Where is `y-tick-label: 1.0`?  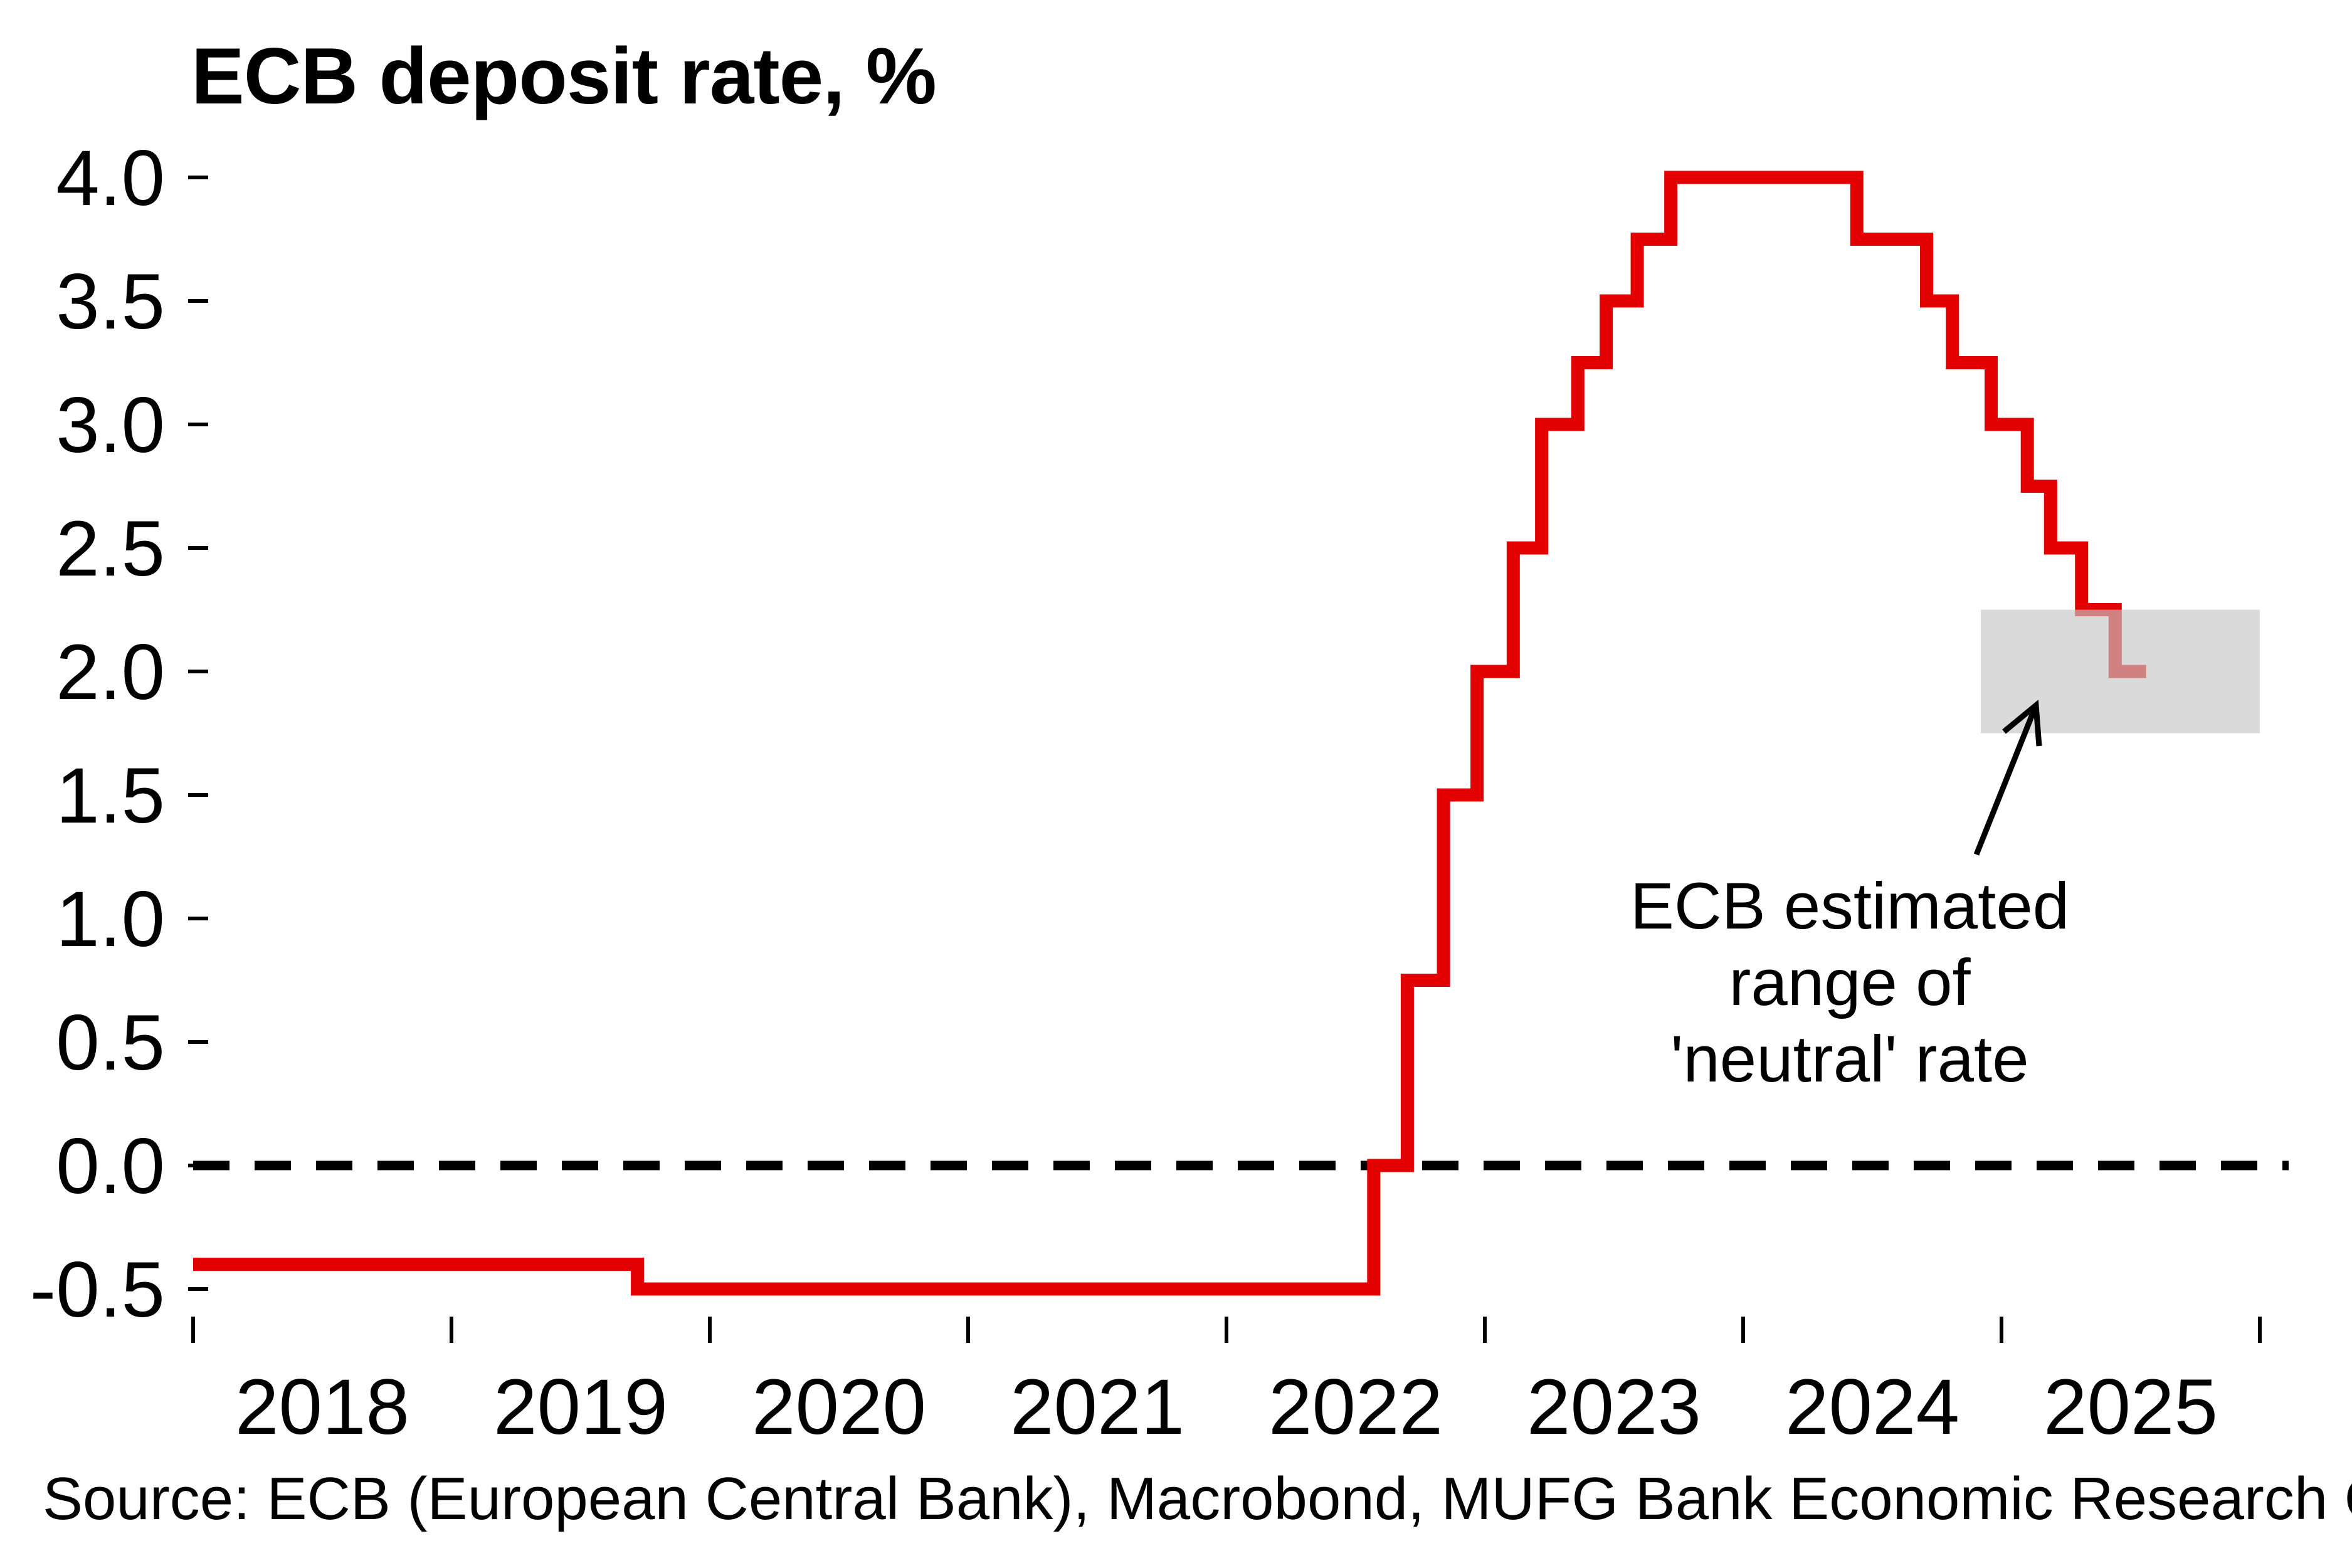
y-tick-label: 1.0 is located at coordinates (110, 919).